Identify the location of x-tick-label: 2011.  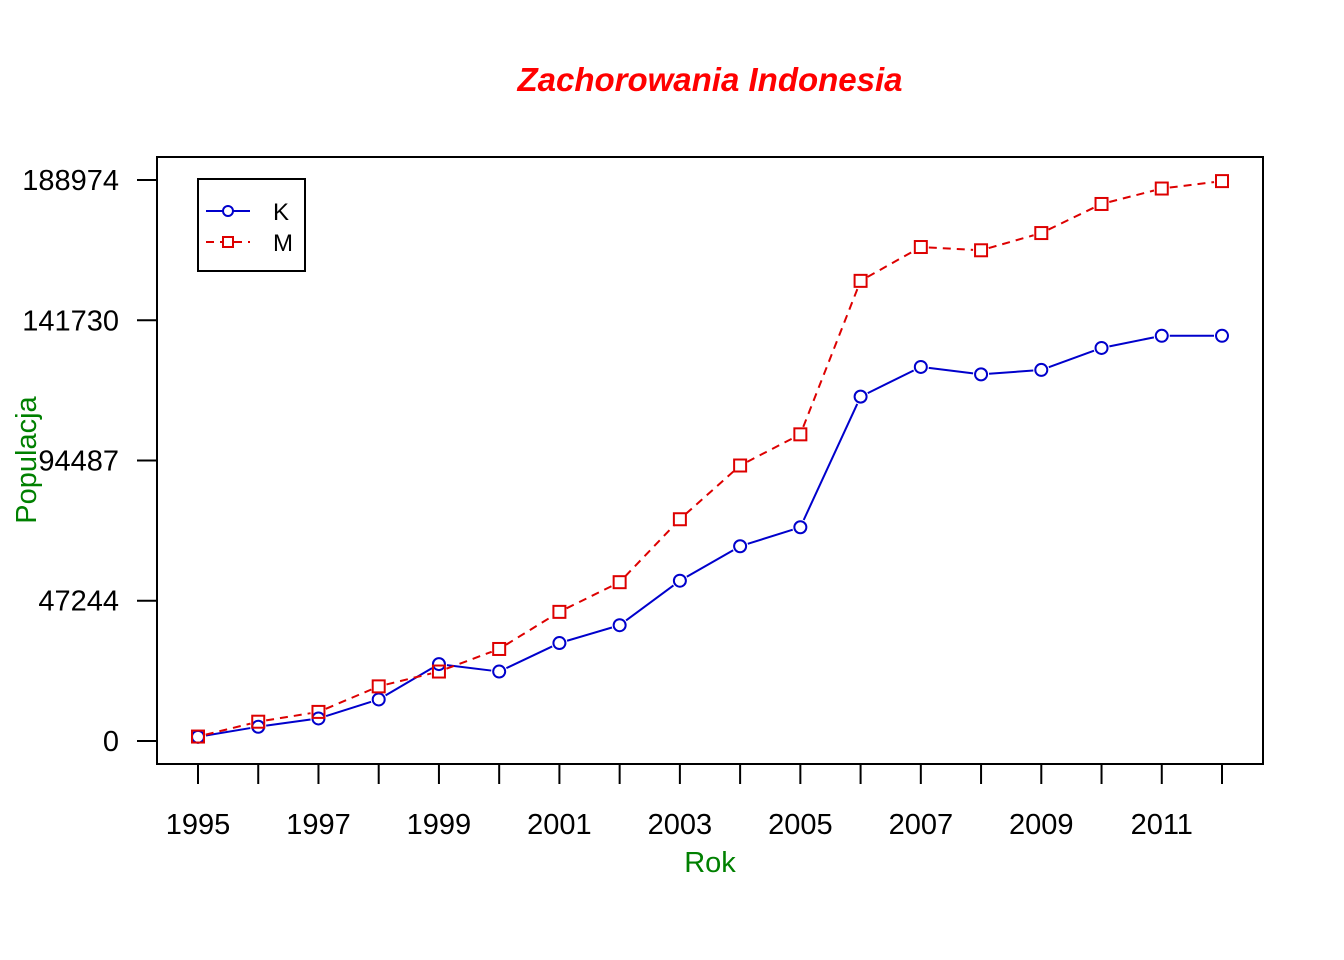
(1162, 825).